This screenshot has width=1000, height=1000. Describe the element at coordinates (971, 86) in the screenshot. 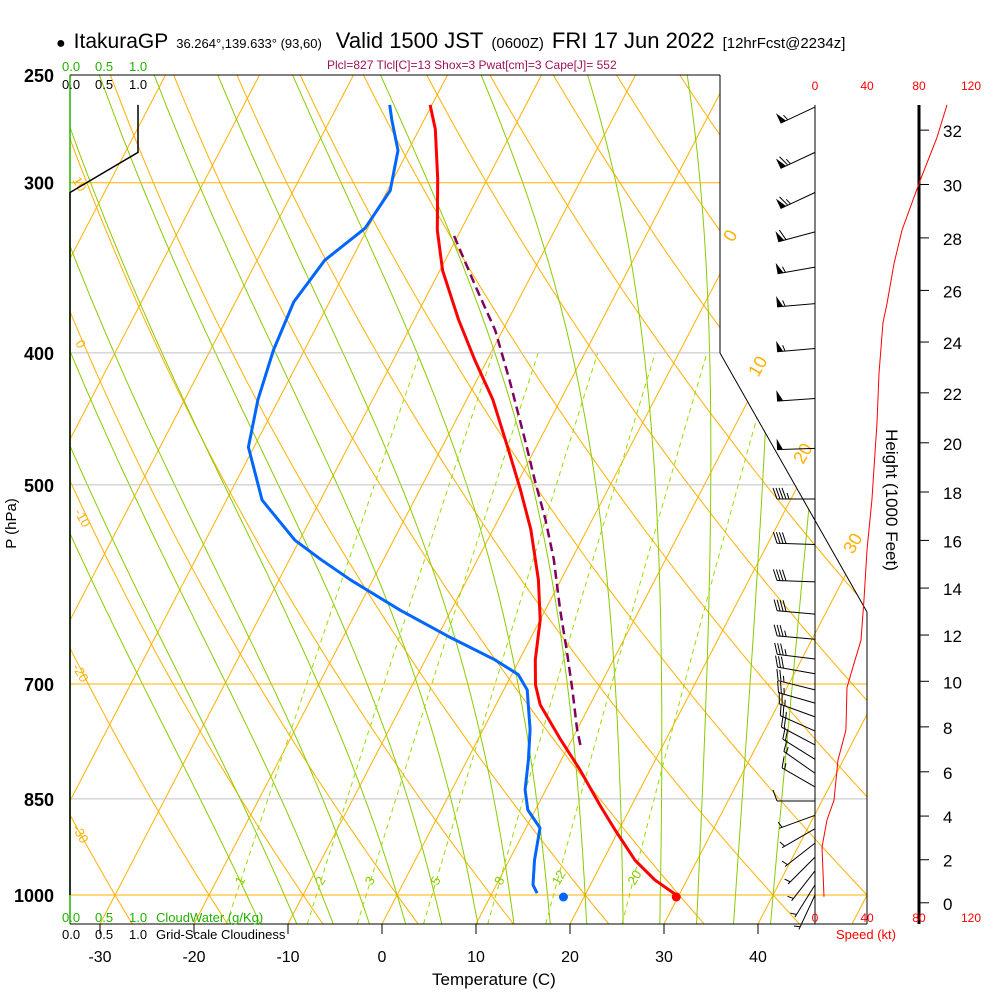

I see `speed-tick-label-top: 120` at that location.